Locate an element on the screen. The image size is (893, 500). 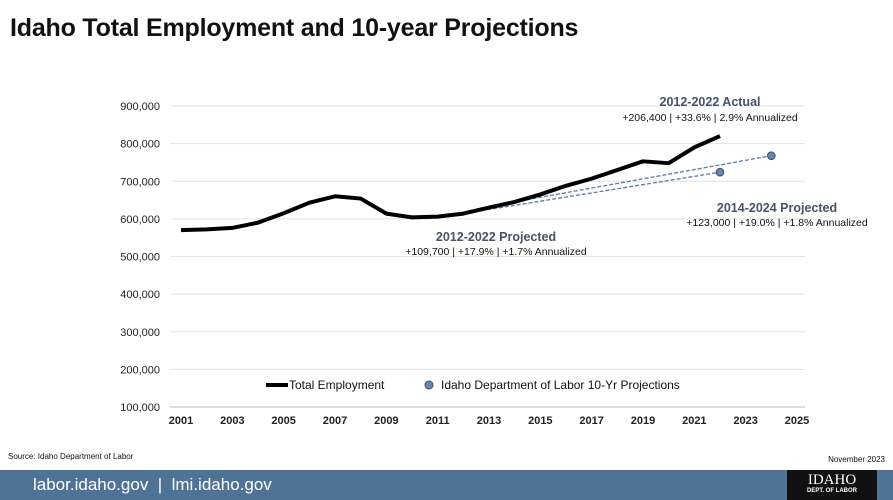
y-tick-label: 700,000 is located at coordinates (140, 182).